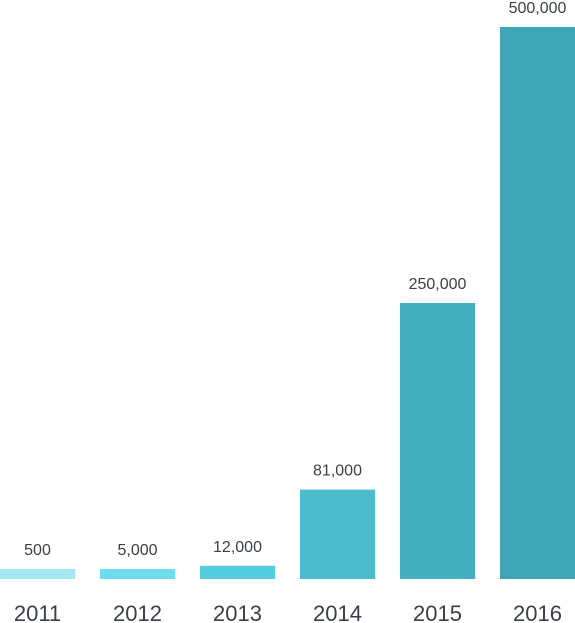  I want to click on x-tick-labels-group: 2011 2012 2013 2014 2015 2016, so click(288, 612).